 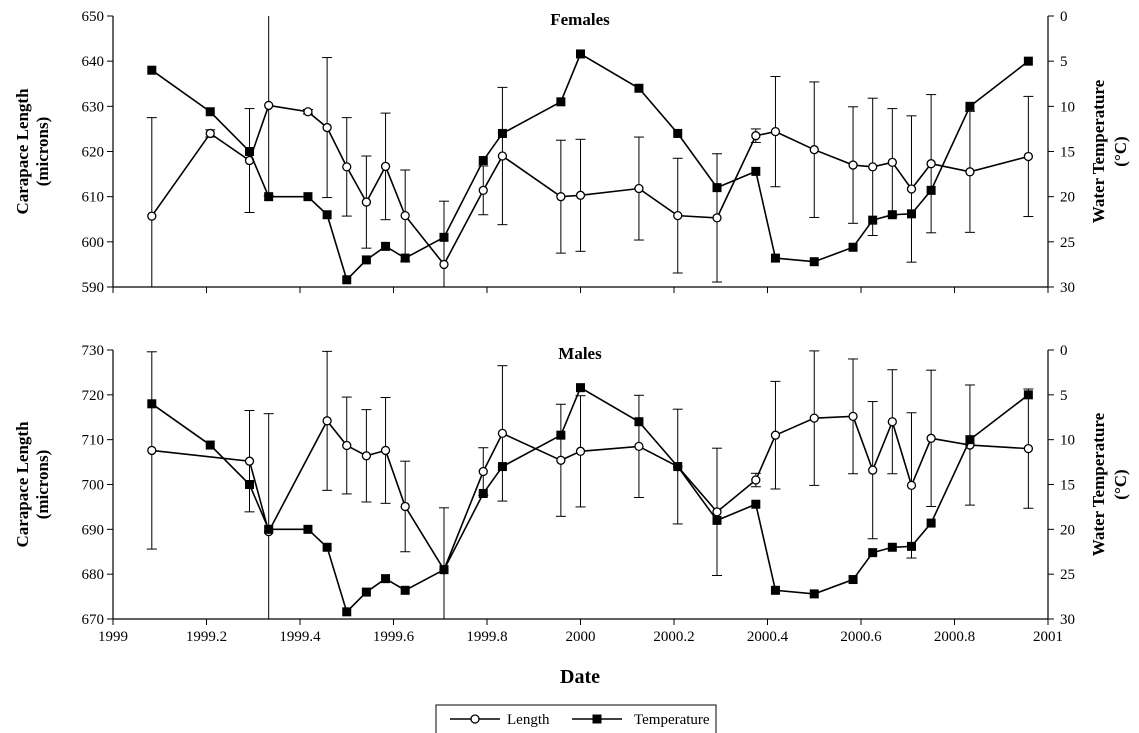 What do you see at coordinates (581, 637) in the screenshot?
I see `x-tick-label: 2000` at bounding box center [581, 637].